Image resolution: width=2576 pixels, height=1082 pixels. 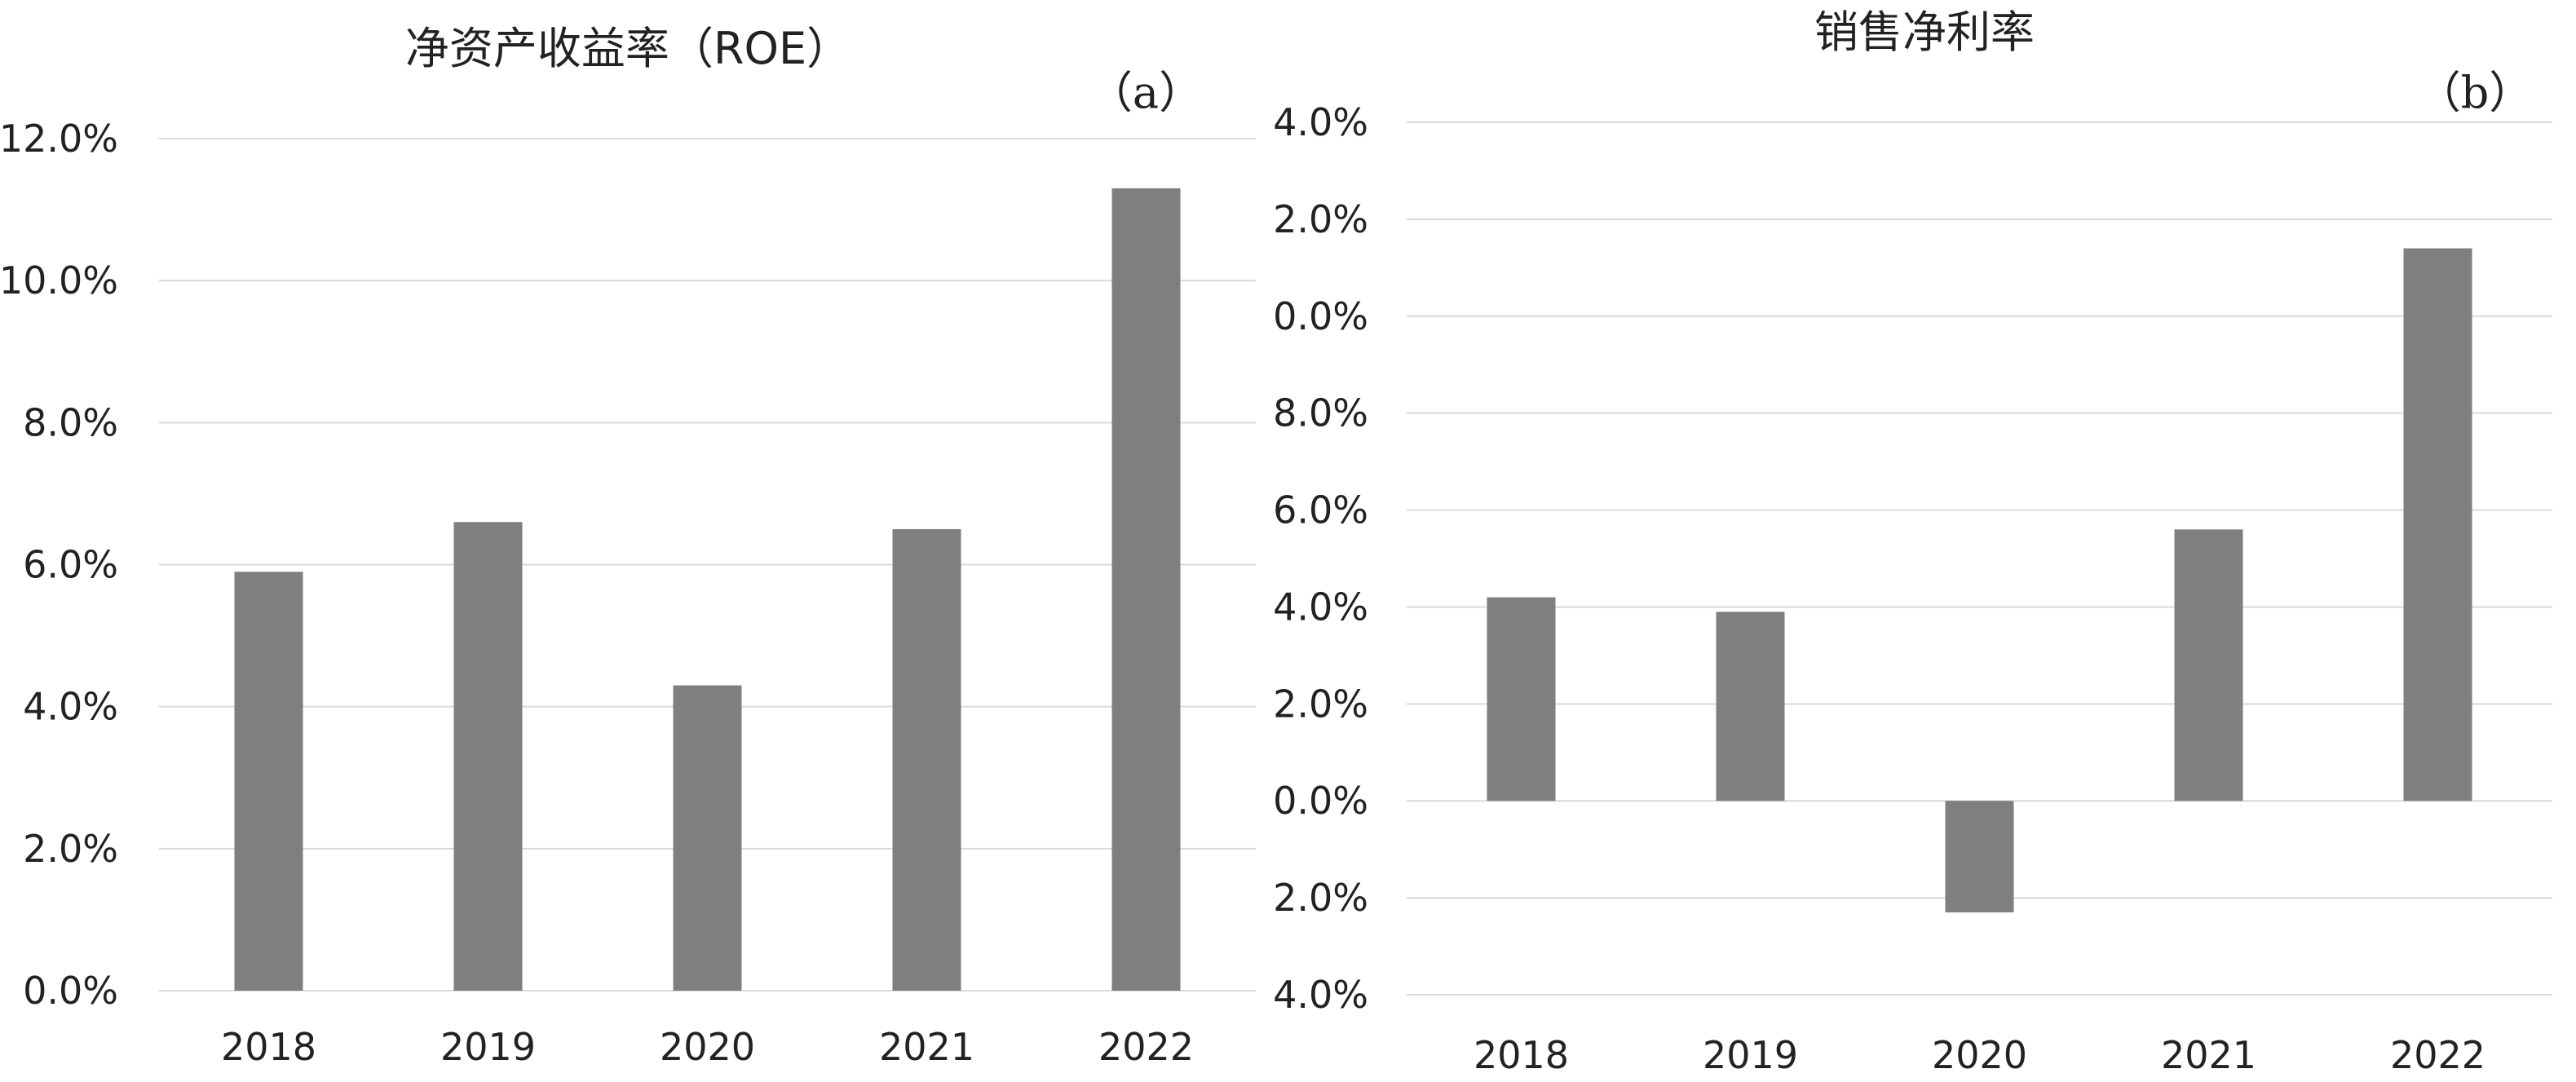 What do you see at coordinates (2475, 92) in the screenshot?
I see `panel-label-b: （b）` at bounding box center [2475, 92].